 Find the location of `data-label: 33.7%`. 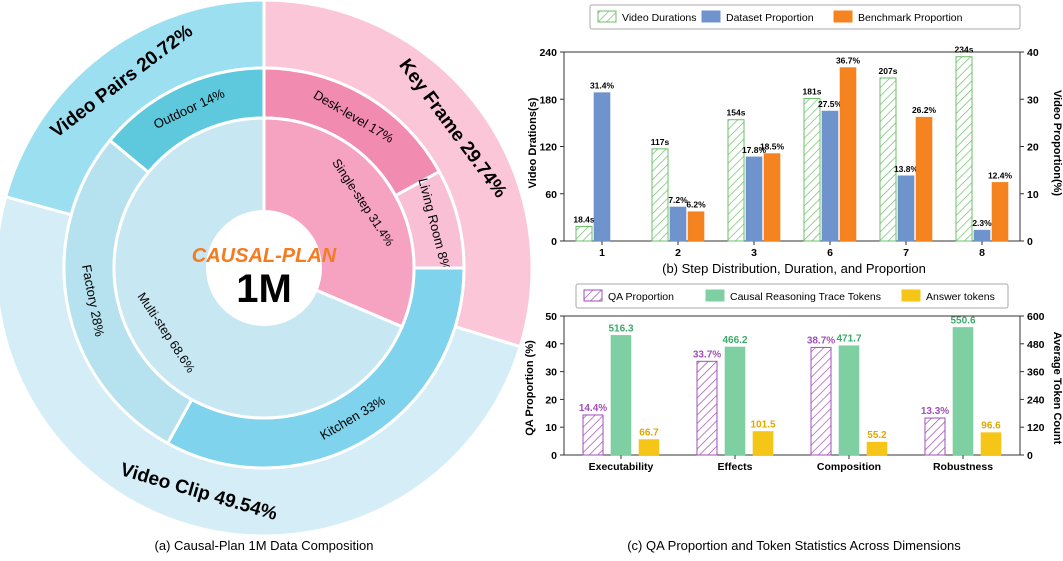

data-label: 33.7% is located at coordinates (707, 354).